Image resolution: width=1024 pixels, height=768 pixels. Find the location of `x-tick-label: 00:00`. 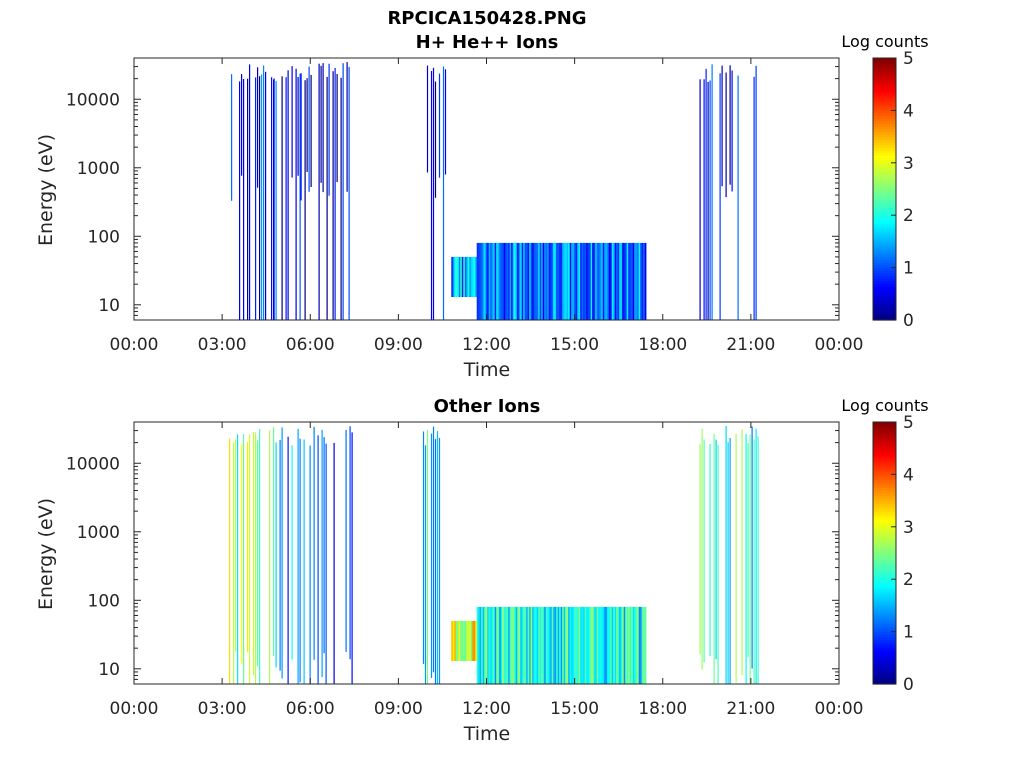

x-tick-label: 00:00 is located at coordinates (839, 345).